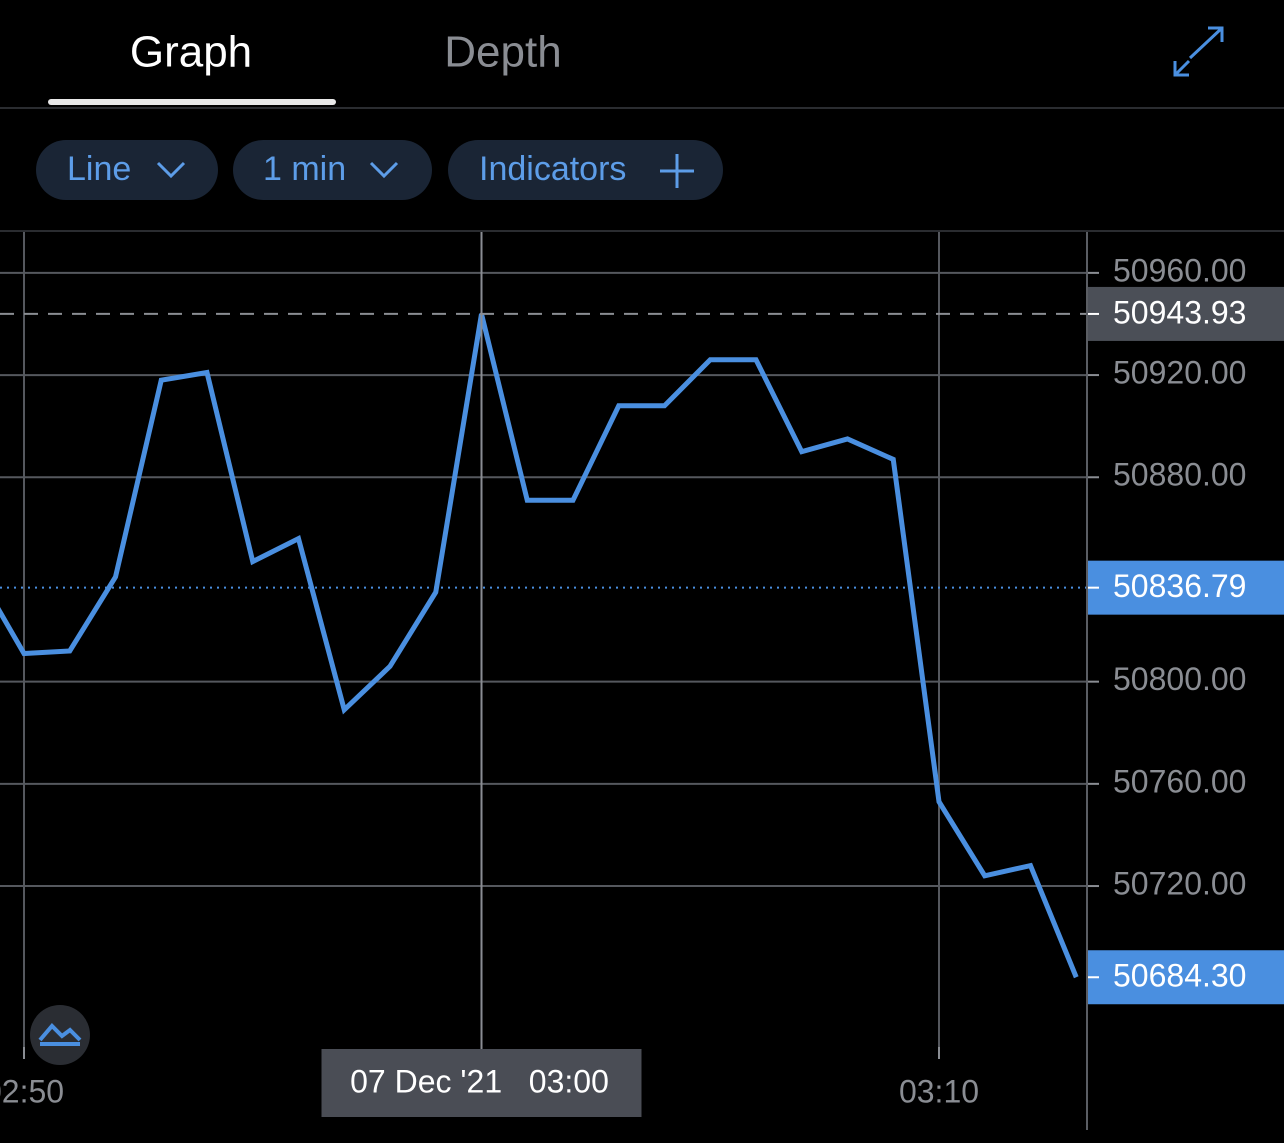 Image resolution: width=1284 pixels, height=1143 pixels. I want to click on logo-icon, so click(60, 1034).